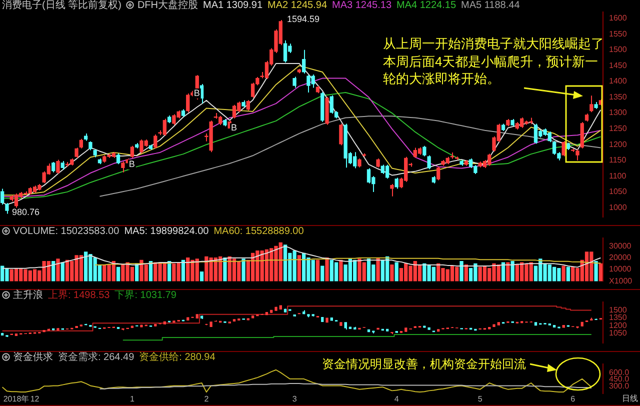 The image size is (640, 406). I want to click on x-tick-label: 5, so click(480, 399).